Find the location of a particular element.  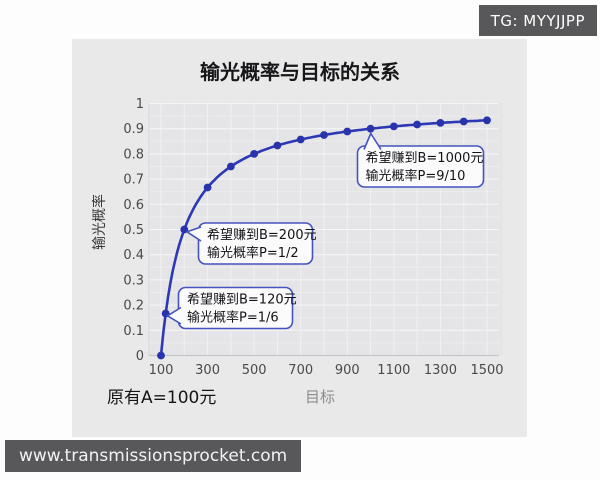

callout-b1000: 希望赚到B=1000元 输光概率P=9/10 is located at coordinates (420, 160).